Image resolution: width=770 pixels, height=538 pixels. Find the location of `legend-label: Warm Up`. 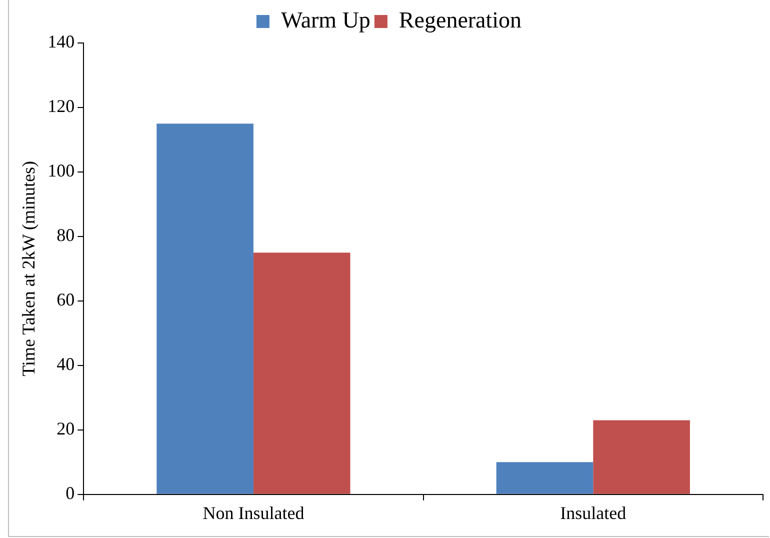

legend-label: Warm Up is located at coordinates (325, 20).